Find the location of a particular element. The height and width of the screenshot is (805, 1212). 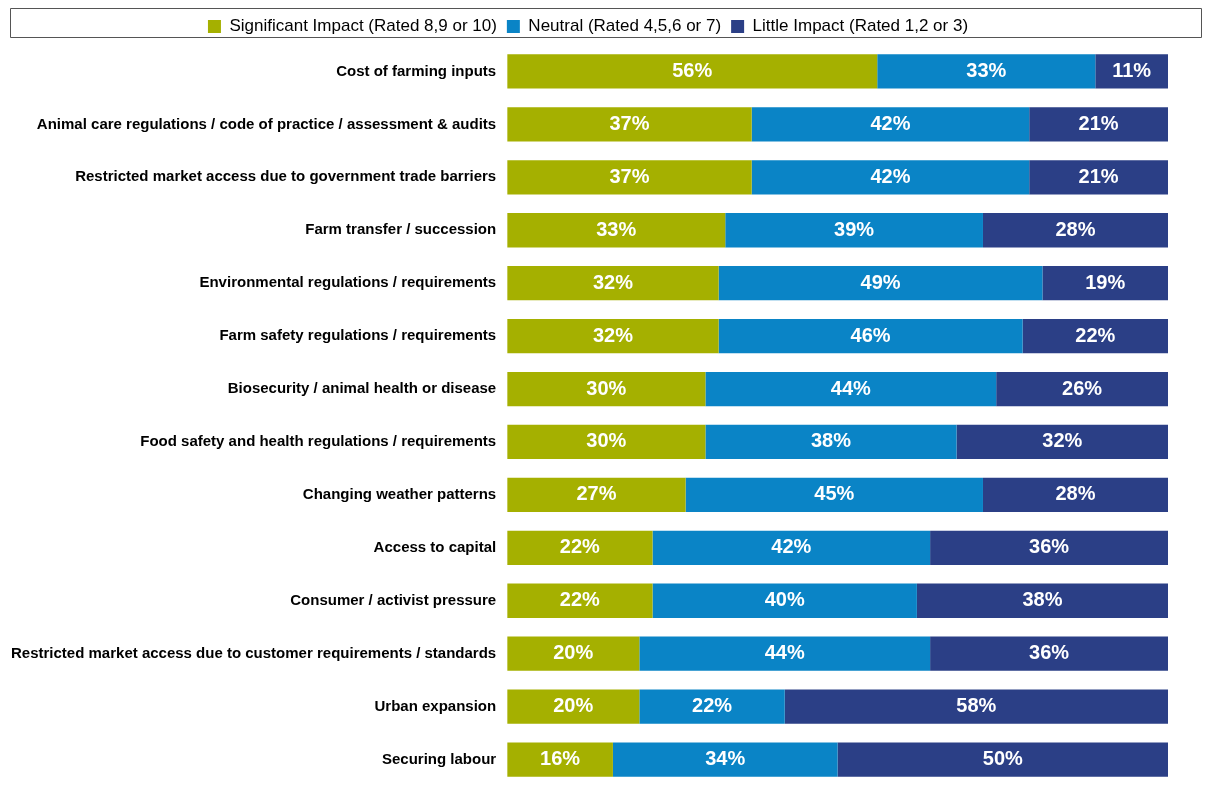

y-tick-label: Cost of farming inputs is located at coordinates (416, 70).